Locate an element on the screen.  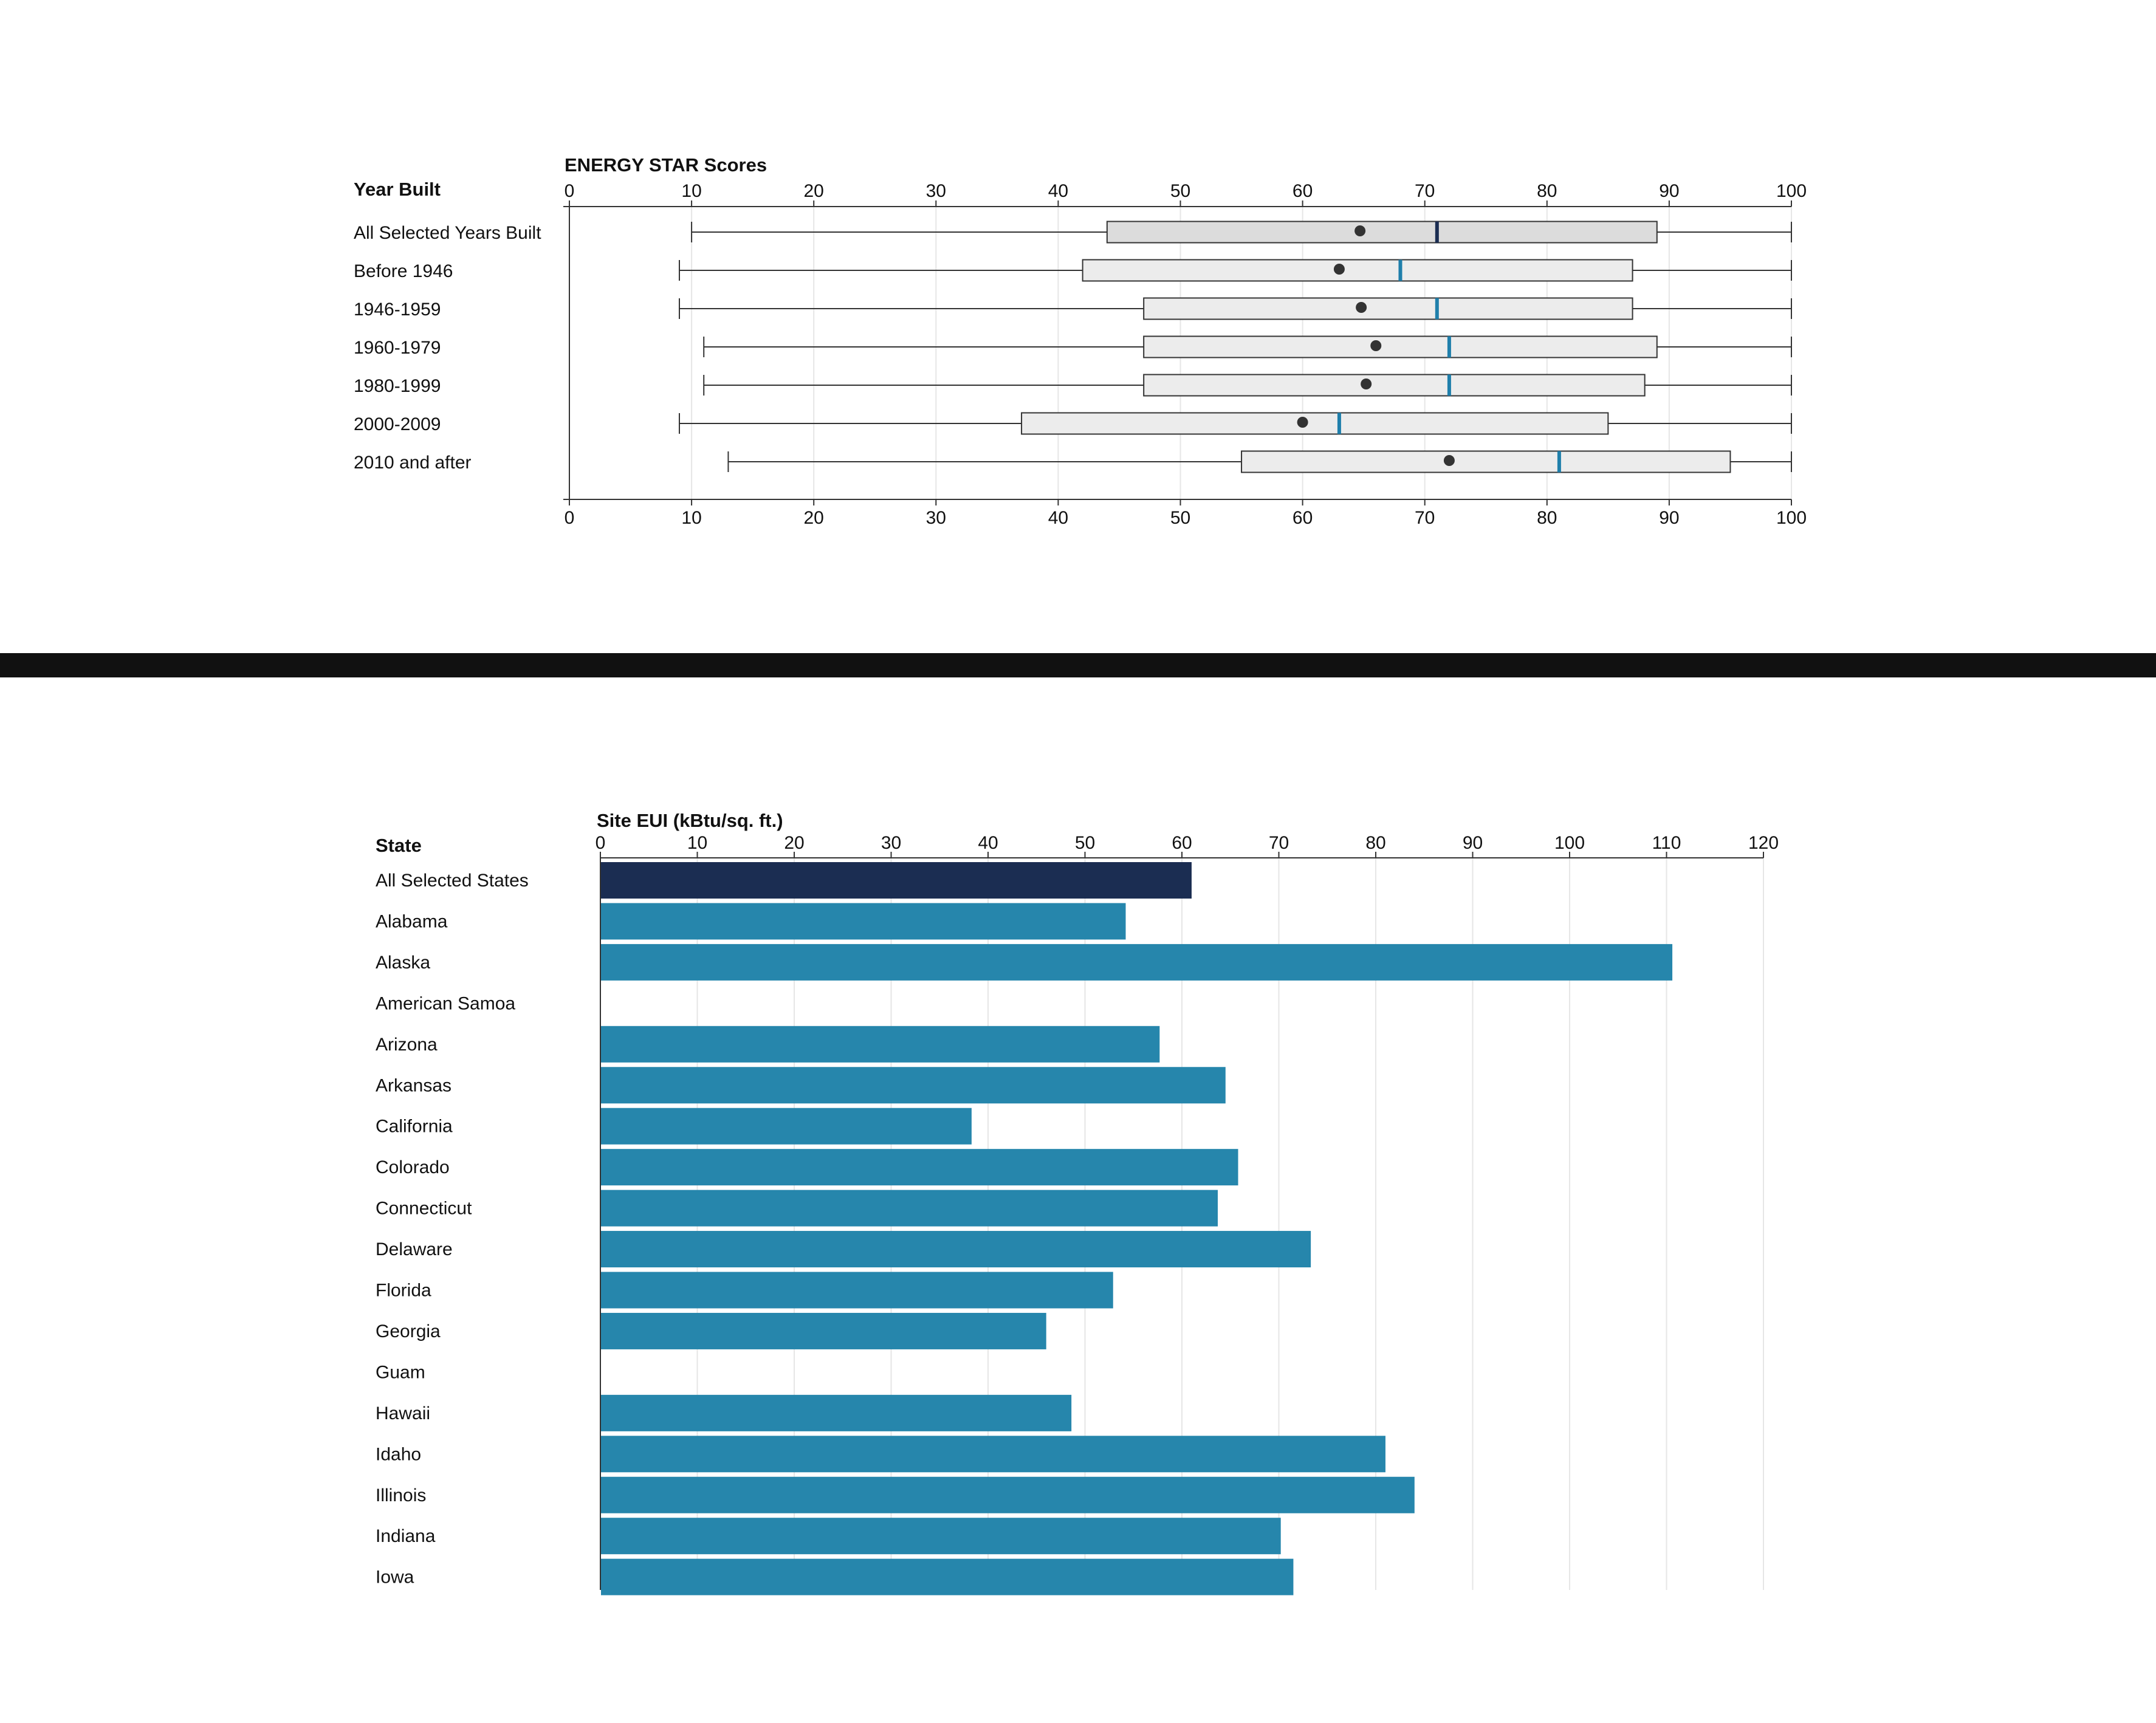
bar-row: Colorado is located at coordinates (807, 1167).